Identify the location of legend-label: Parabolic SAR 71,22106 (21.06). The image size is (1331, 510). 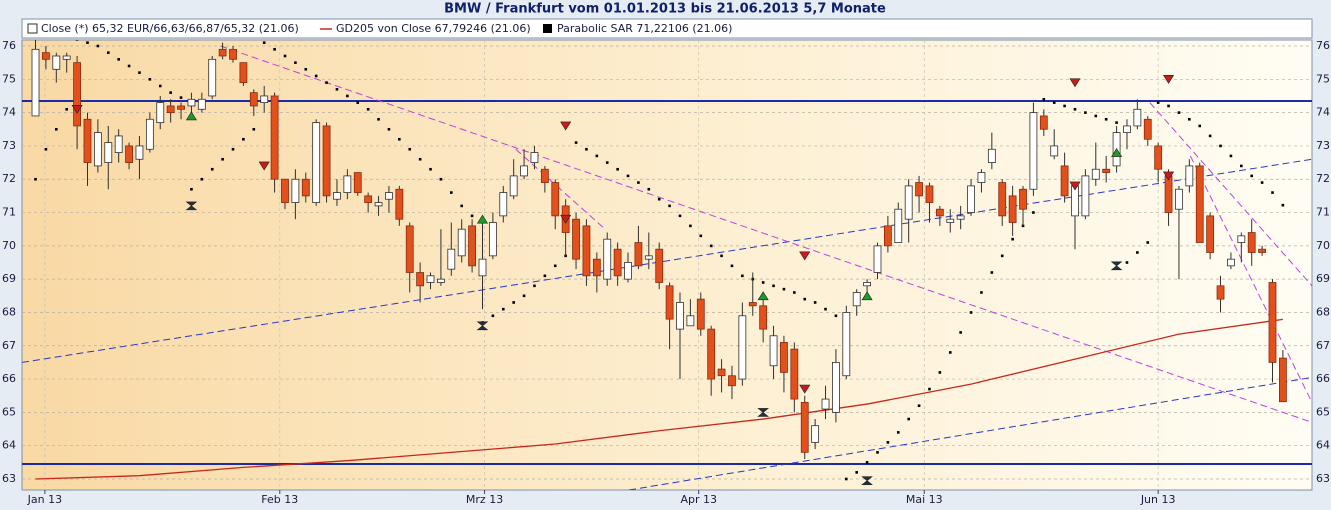
(644, 28).